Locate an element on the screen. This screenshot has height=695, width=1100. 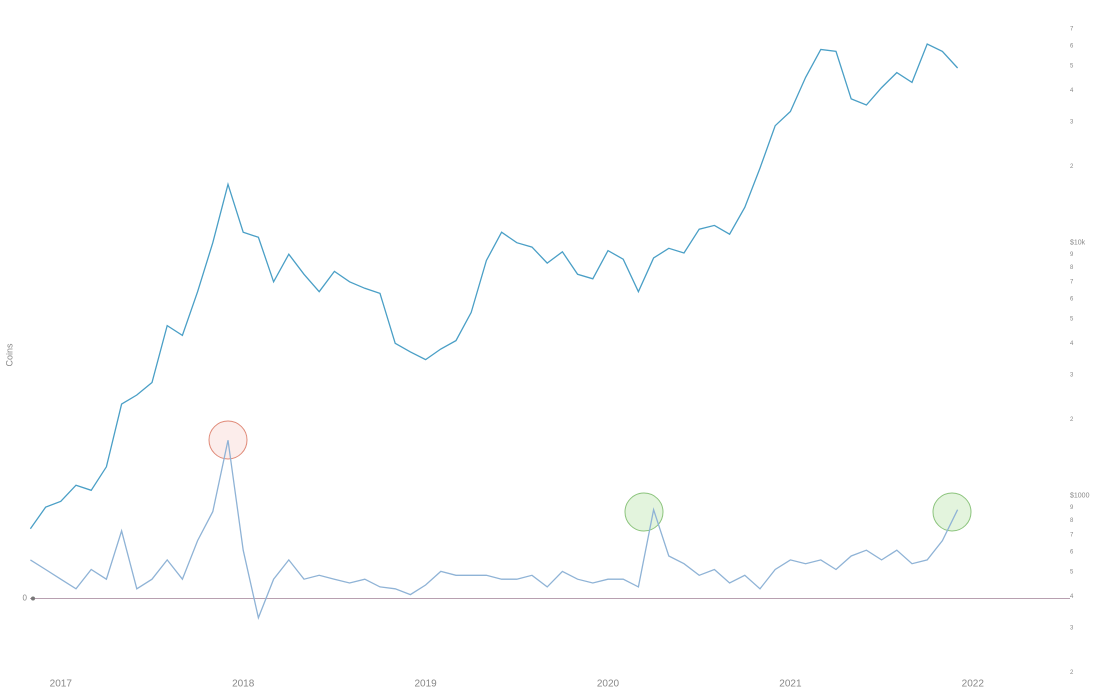
x-tick-label: 2017 is located at coordinates (61, 684).